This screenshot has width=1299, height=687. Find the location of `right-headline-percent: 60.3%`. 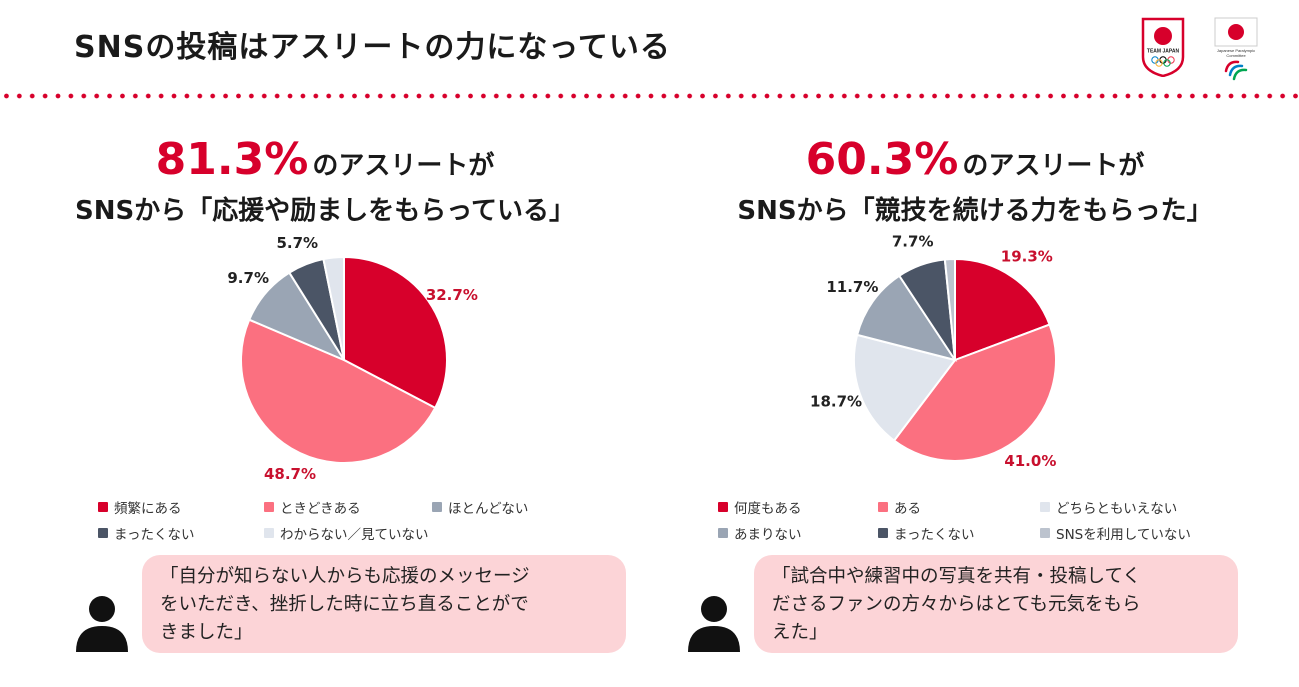

right-headline-percent: 60.3% is located at coordinates (882, 159).